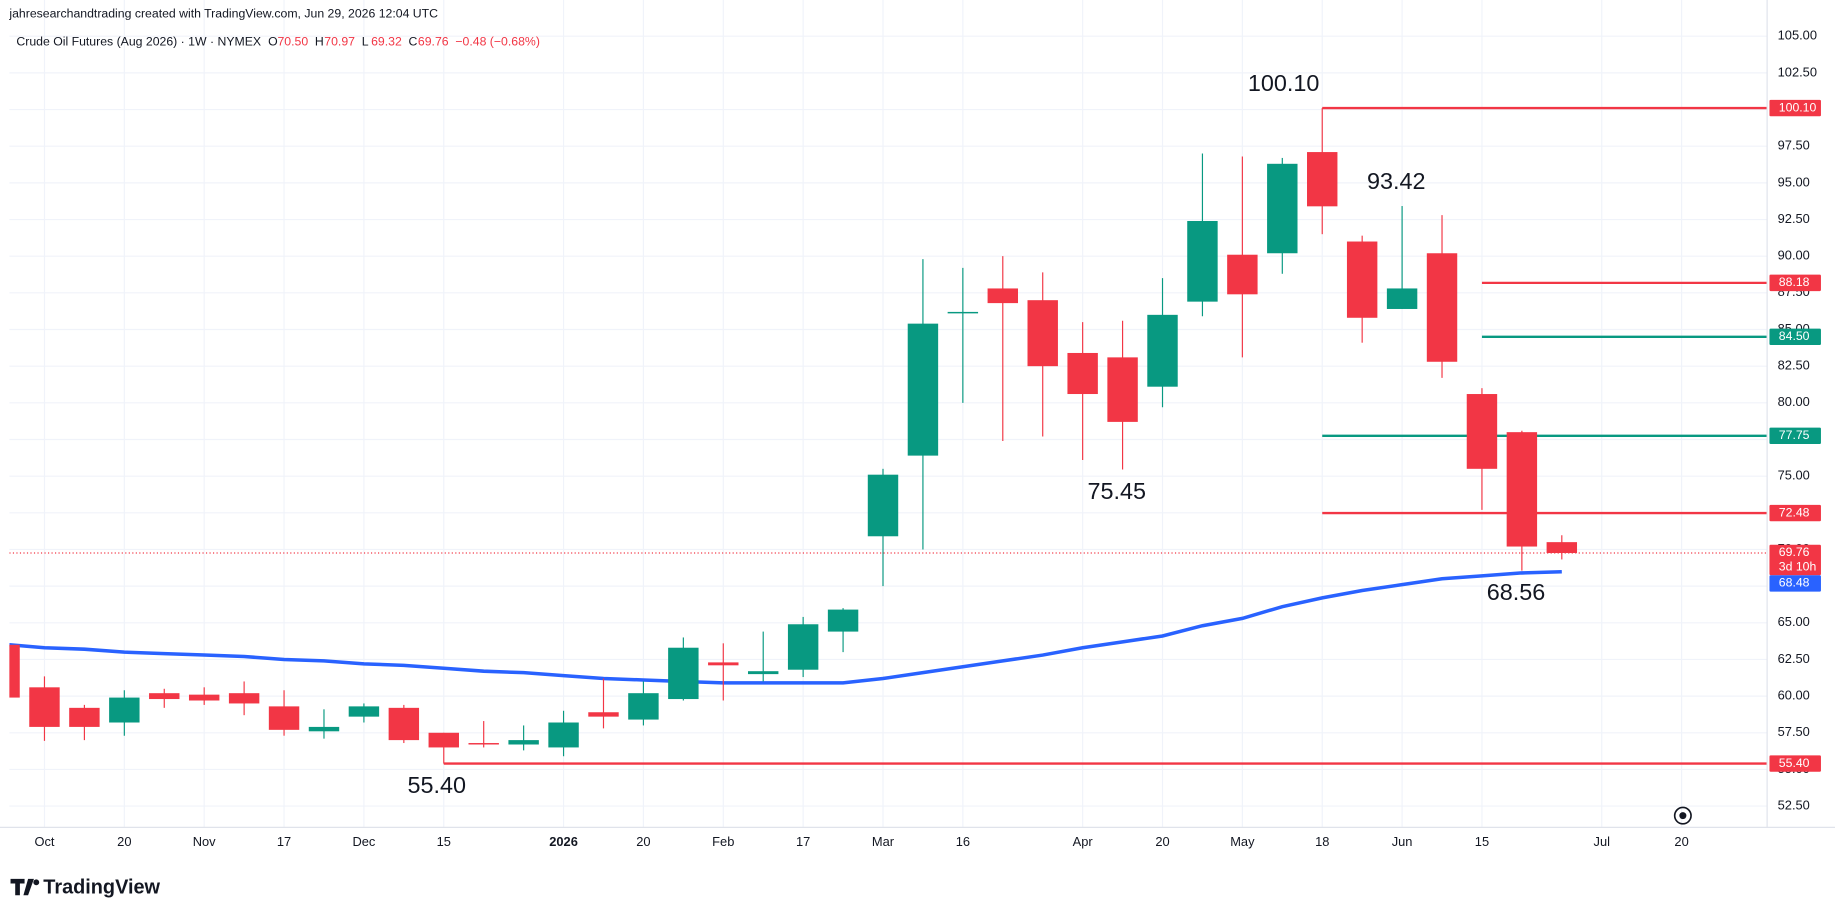 Image resolution: width=1835 pixels, height=917 pixels. What do you see at coordinates (1284, 83) in the screenshot?
I see `price-annotation: 100.10` at bounding box center [1284, 83].